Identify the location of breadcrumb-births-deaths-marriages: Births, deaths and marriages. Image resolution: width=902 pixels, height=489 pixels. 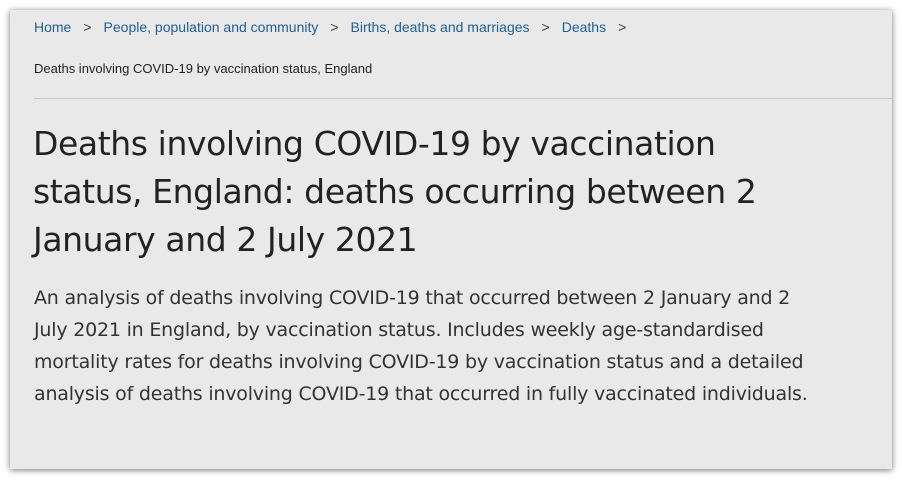
(440, 27).